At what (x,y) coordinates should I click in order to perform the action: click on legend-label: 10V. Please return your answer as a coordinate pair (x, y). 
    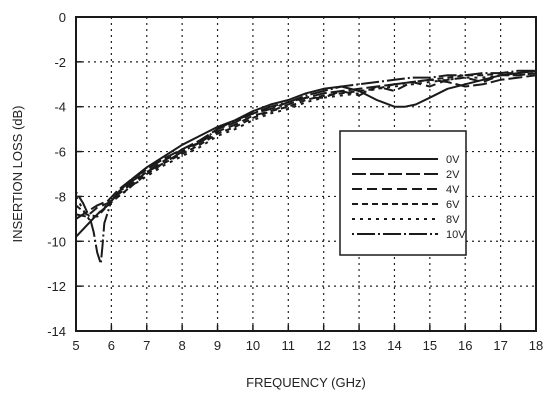
    Looking at the image, I should click on (456, 235).